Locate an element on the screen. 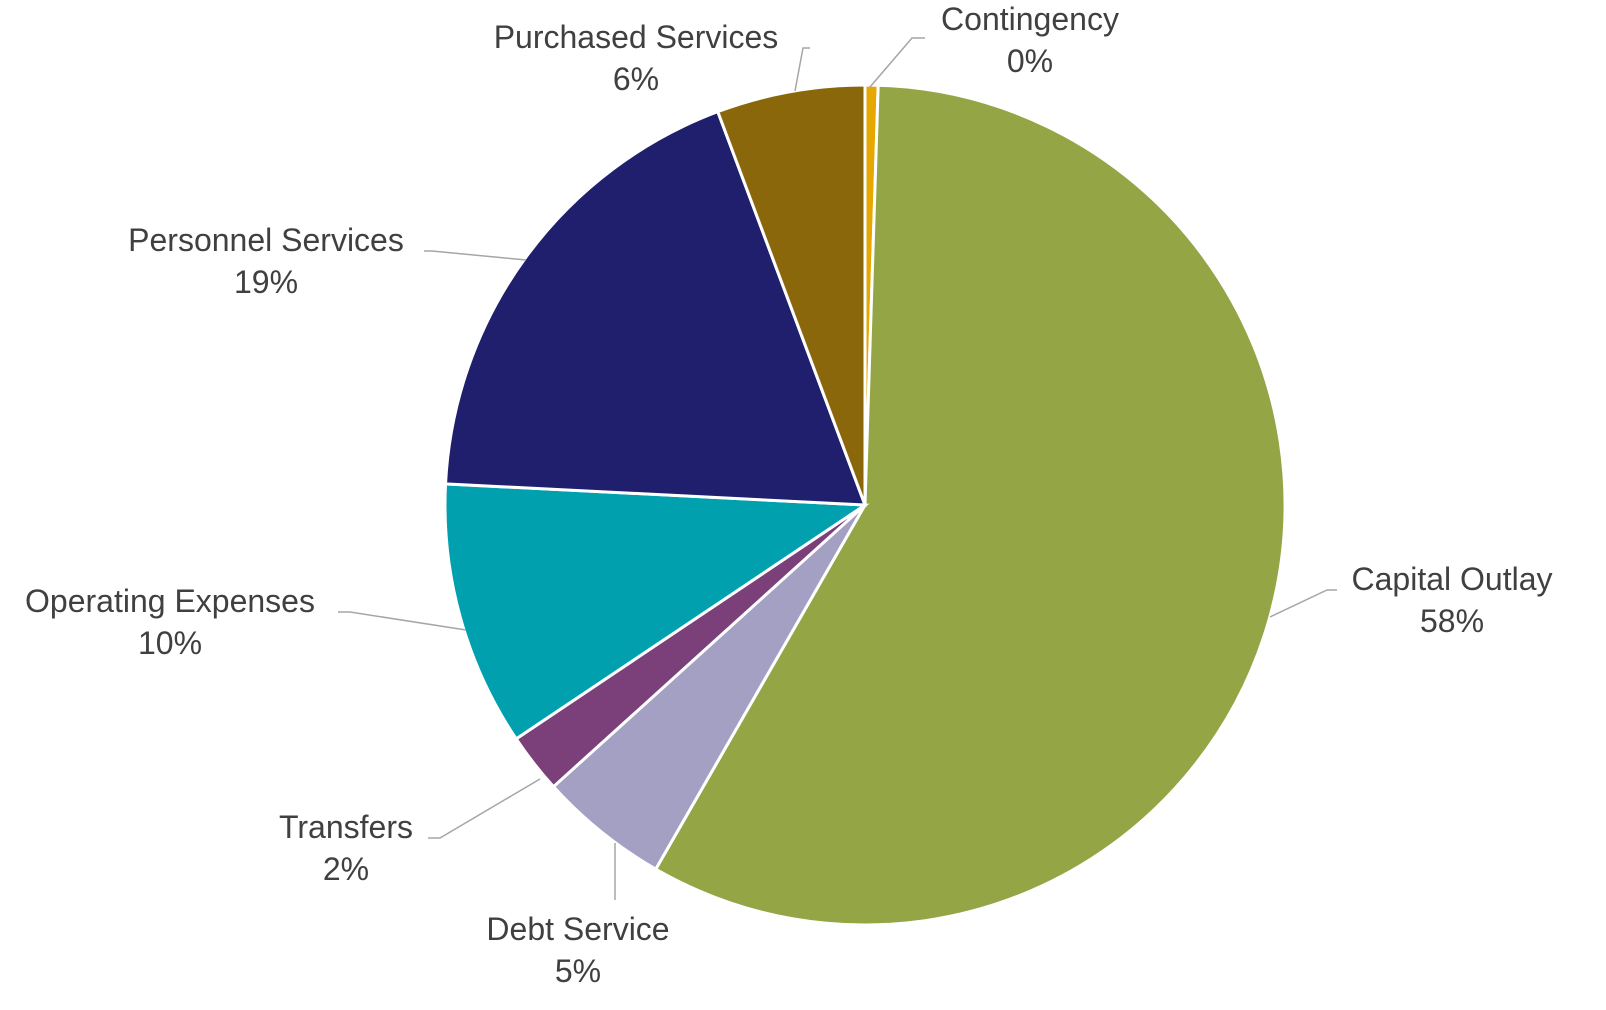 The height and width of the screenshot is (1010, 1606). slice-percent-personnel-services: 19% is located at coordinates (266, 282).